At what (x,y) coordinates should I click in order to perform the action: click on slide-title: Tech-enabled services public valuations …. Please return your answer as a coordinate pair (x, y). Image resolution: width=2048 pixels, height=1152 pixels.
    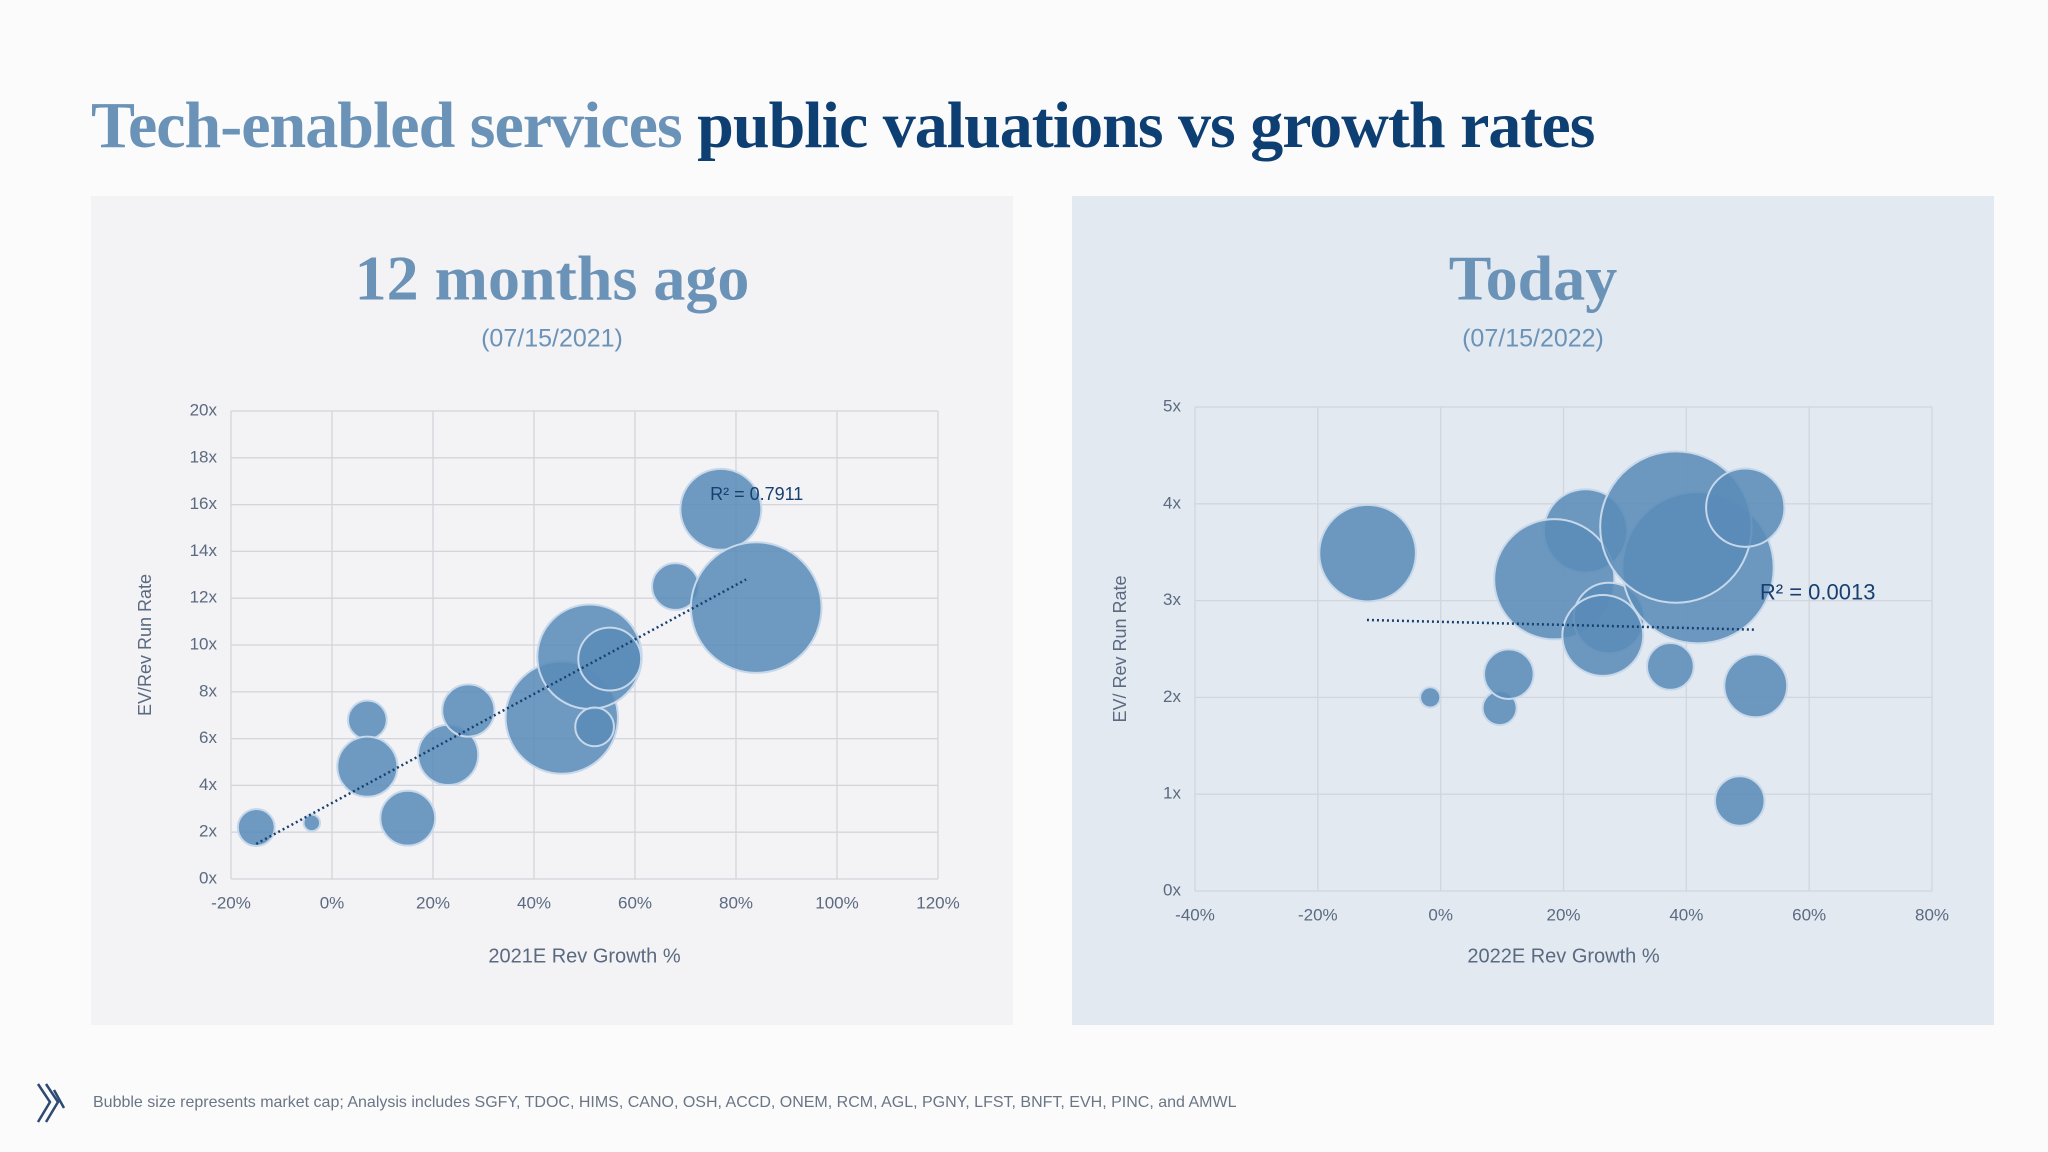
    Looking at the image, I should click on (843, 126).